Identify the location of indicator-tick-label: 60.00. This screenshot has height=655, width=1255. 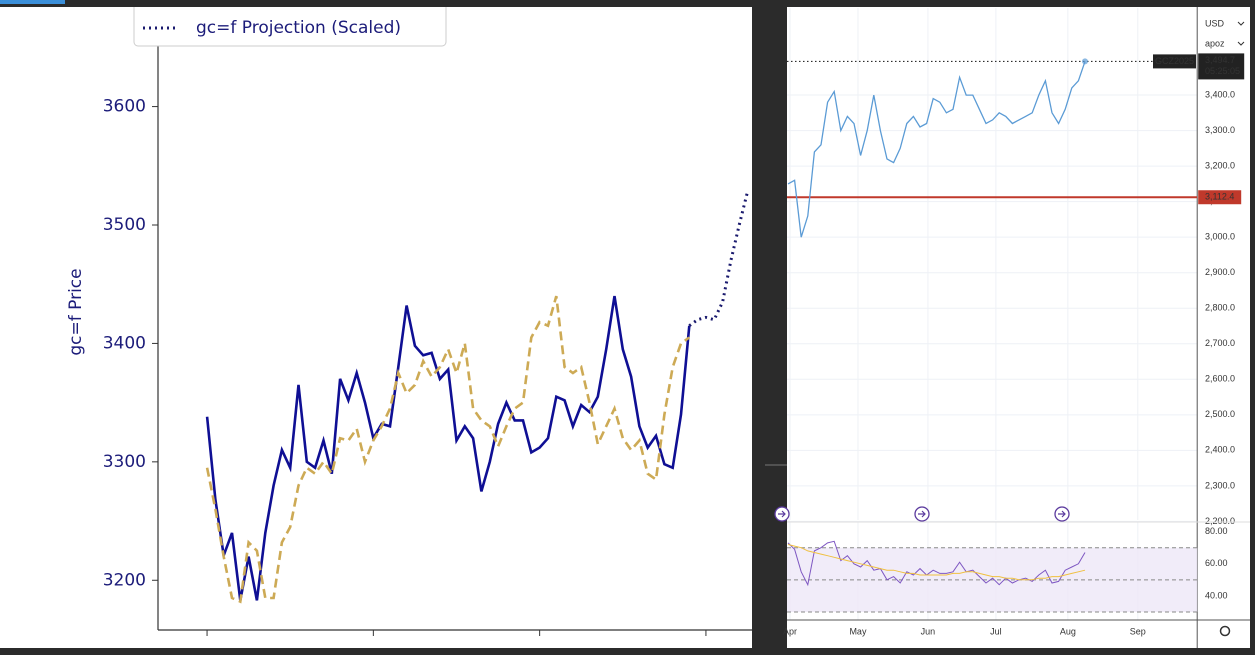
(1216, 563).